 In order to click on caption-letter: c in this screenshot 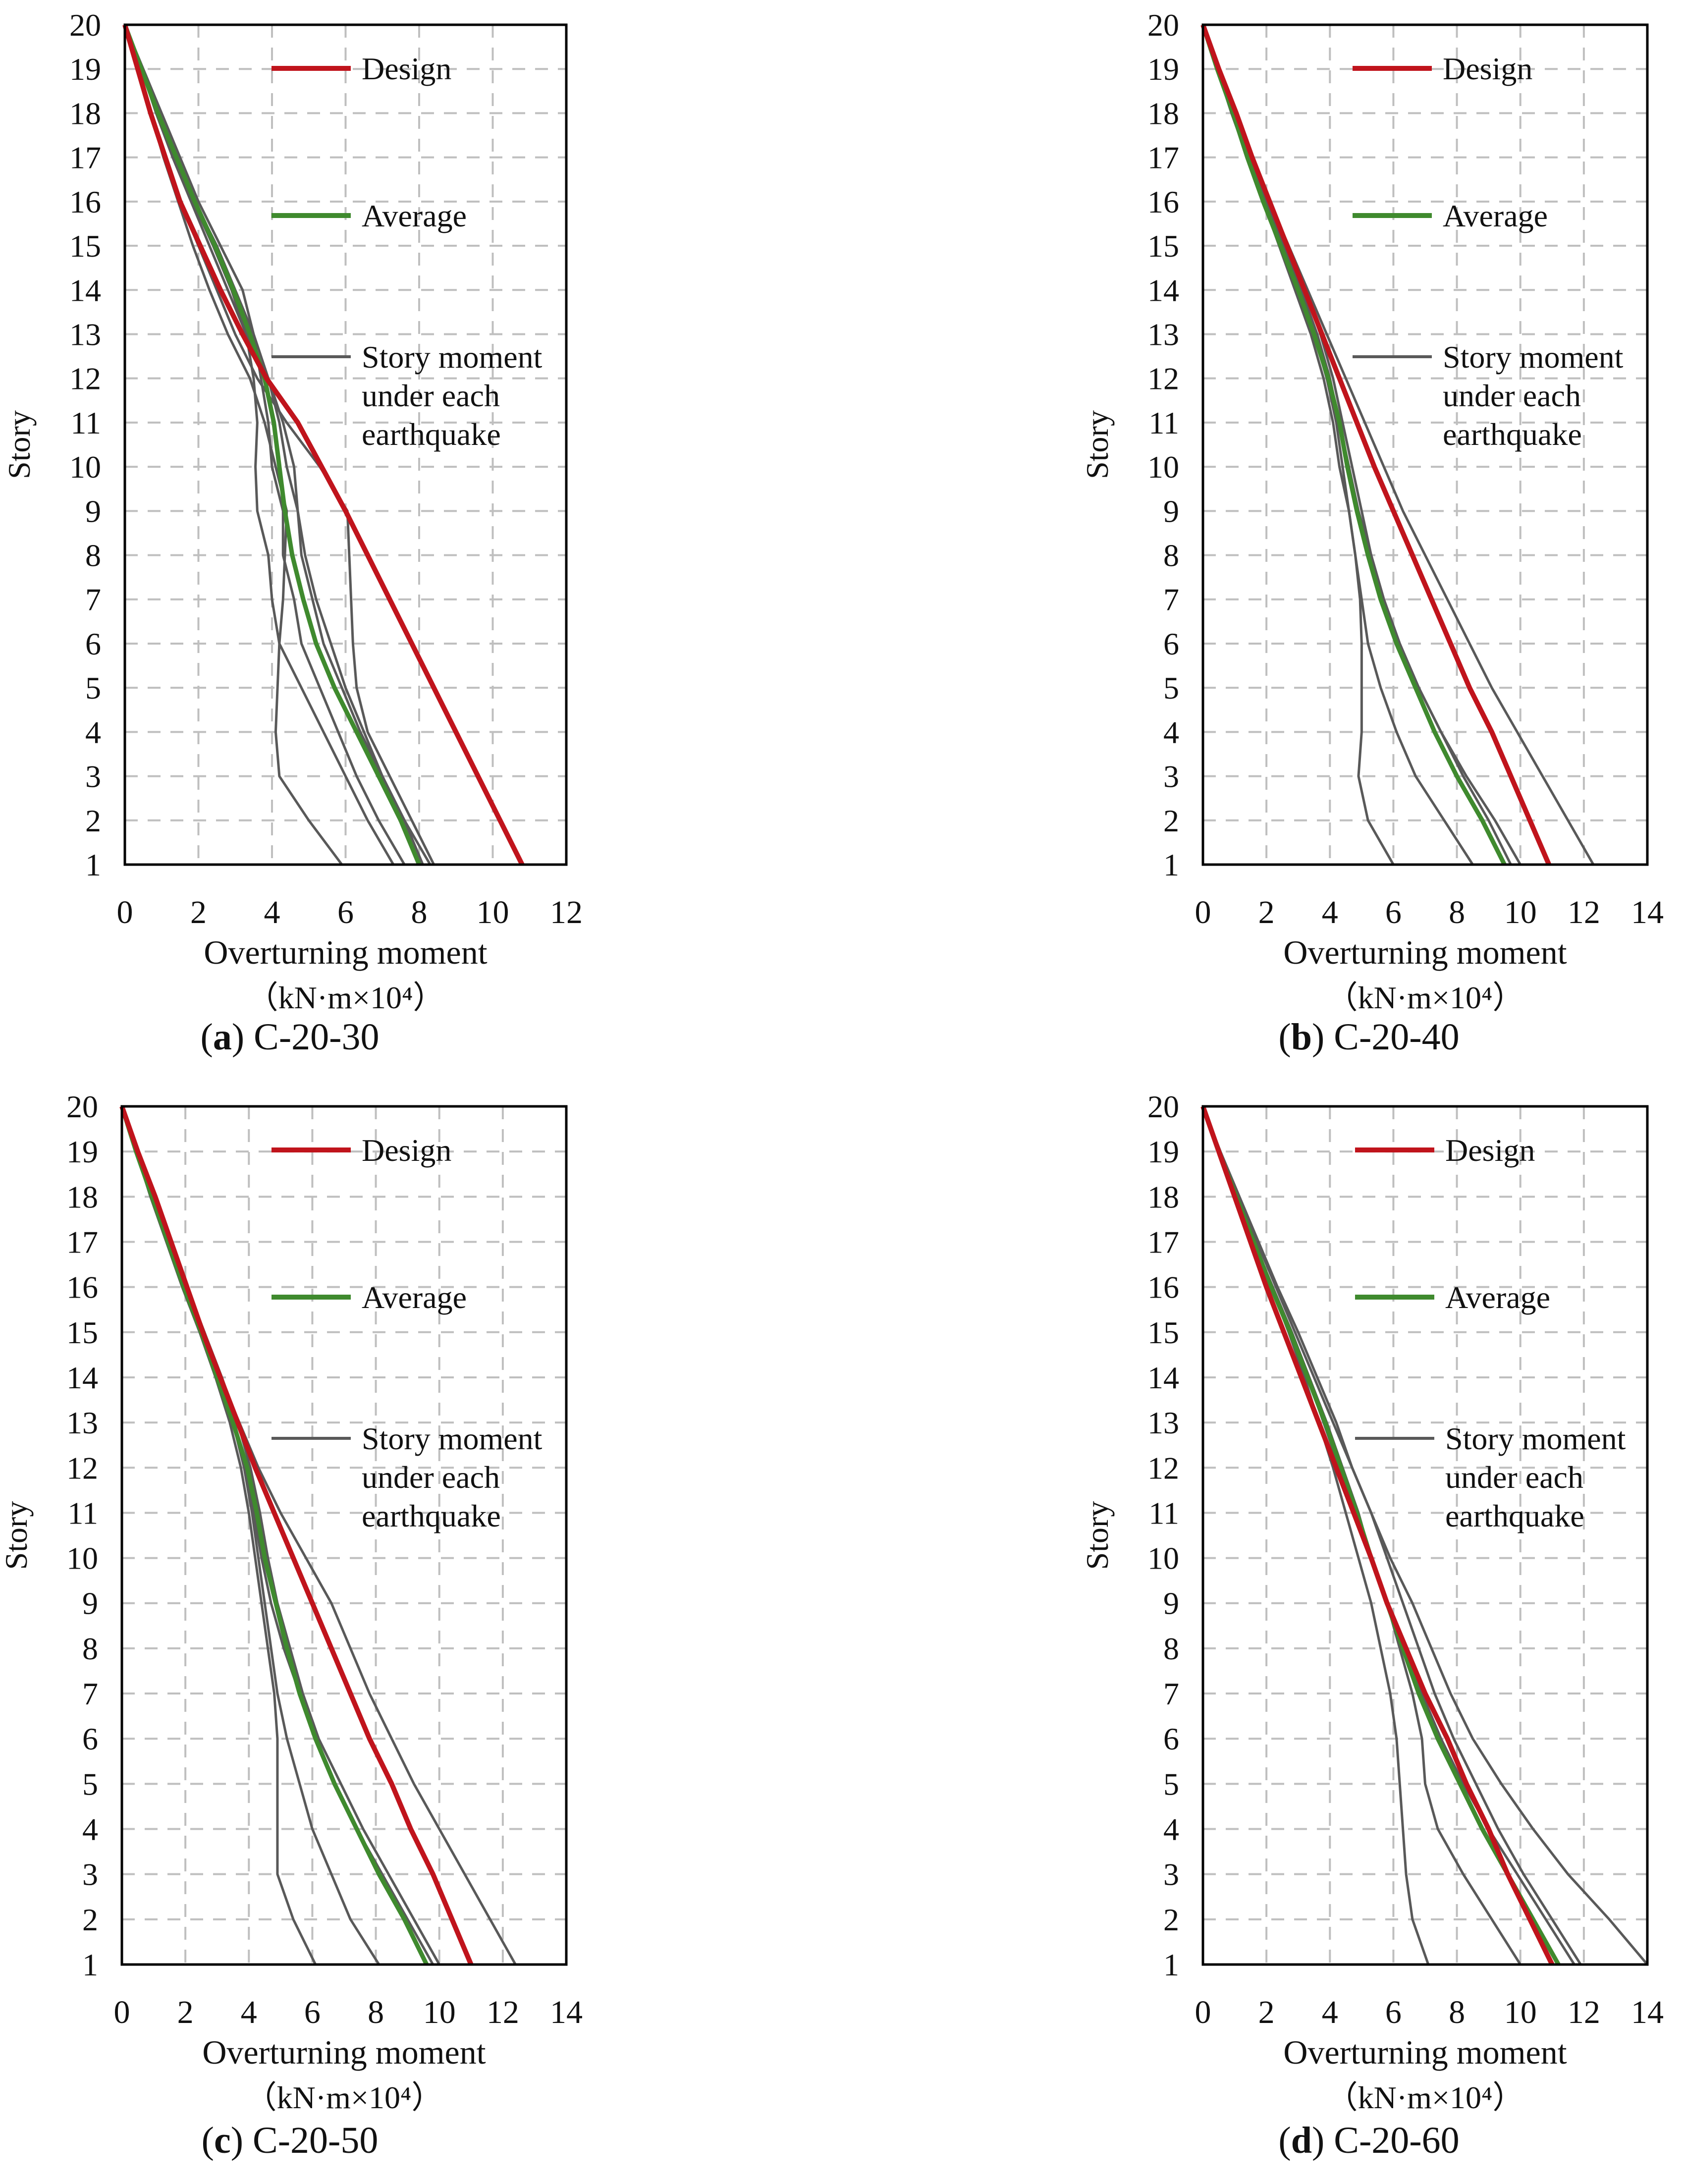, I will do `click(222, 2140)`.